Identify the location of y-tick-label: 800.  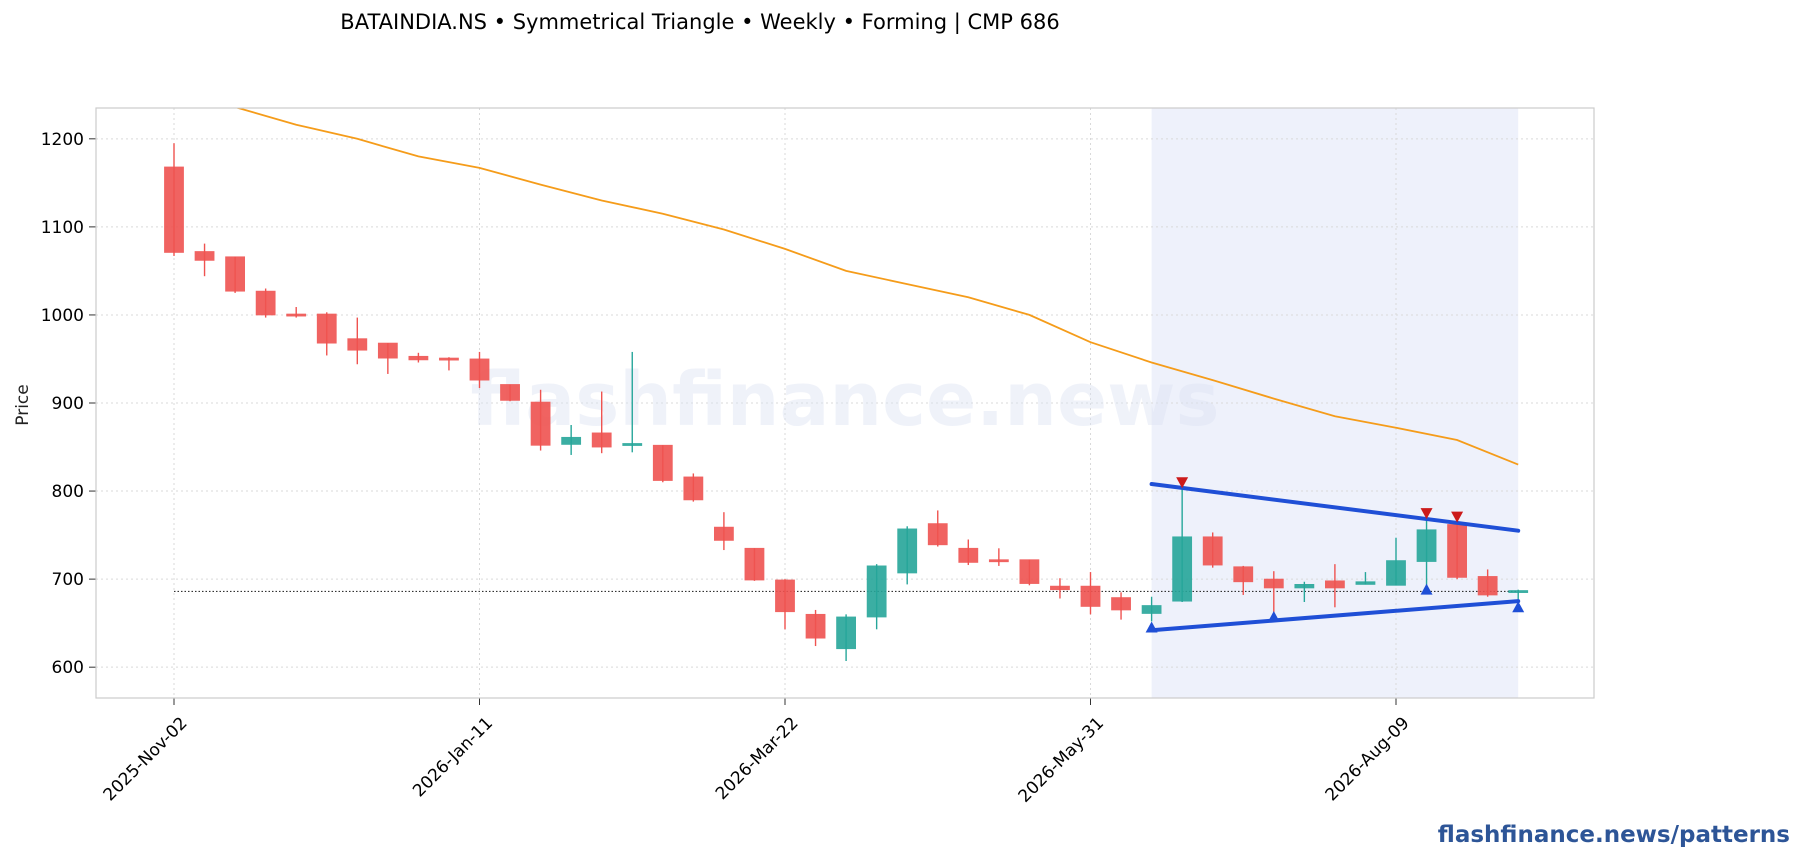
(68, 492).